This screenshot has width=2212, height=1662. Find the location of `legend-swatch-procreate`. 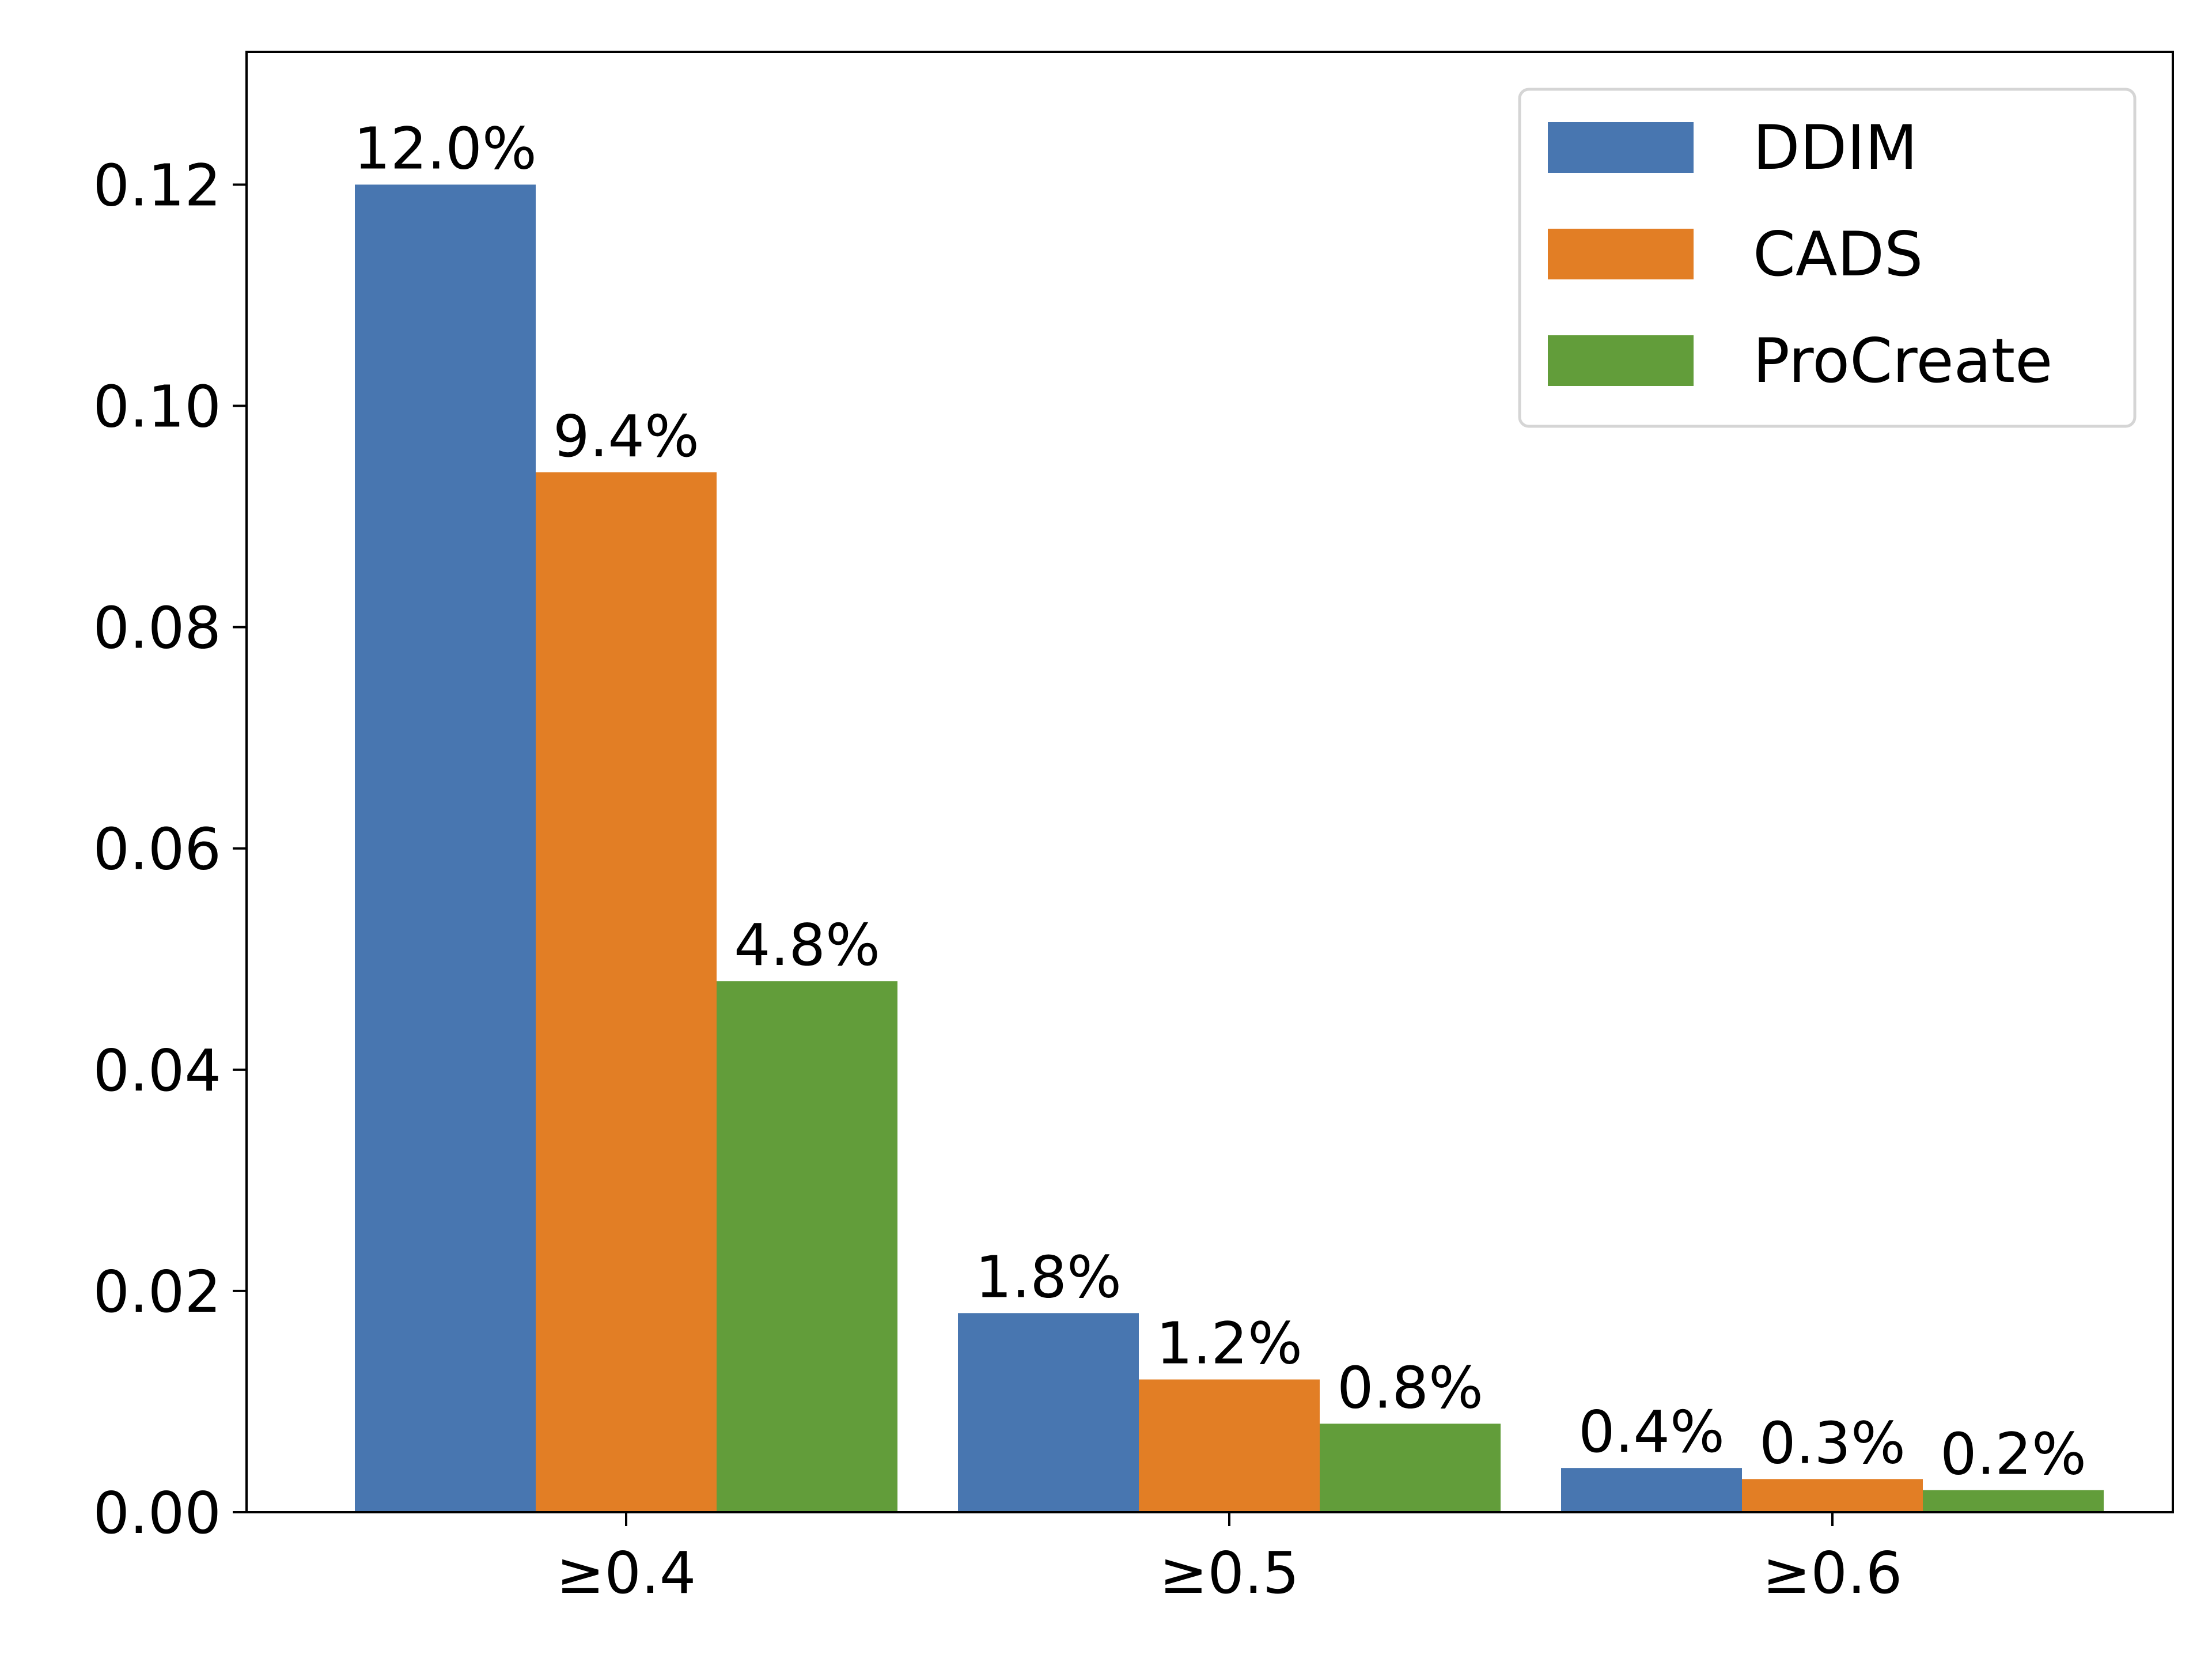

legend-swatch-procreate is located at coordinates (1621, 360).